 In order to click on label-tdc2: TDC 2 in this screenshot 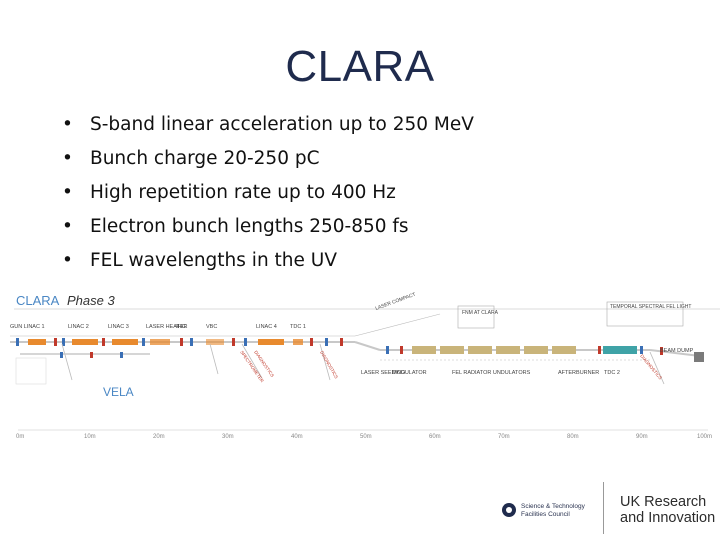, I will do `click(612, 373)`.